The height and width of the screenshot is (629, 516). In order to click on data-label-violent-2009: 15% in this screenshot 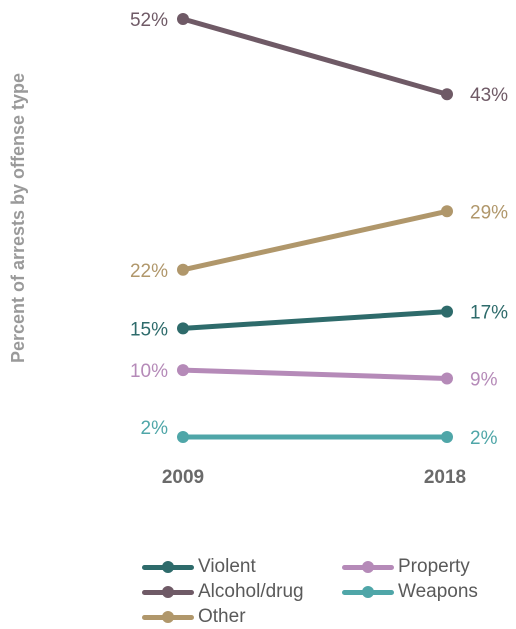, I will do `click(149, 329)`.